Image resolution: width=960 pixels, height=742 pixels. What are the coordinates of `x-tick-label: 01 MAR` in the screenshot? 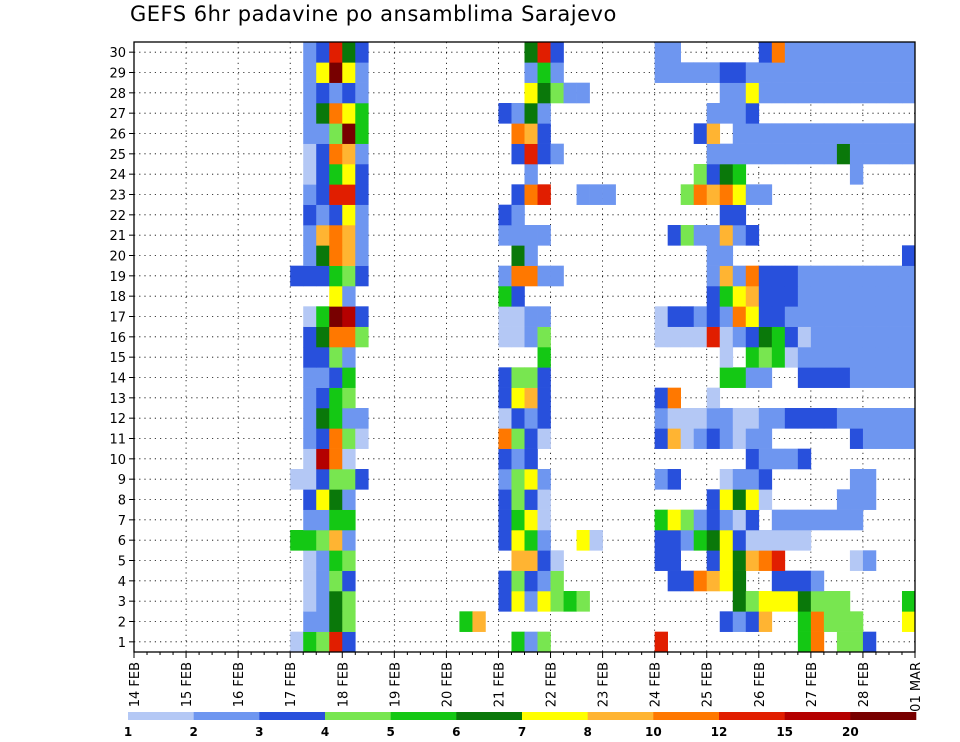 It's located at (916, 687).